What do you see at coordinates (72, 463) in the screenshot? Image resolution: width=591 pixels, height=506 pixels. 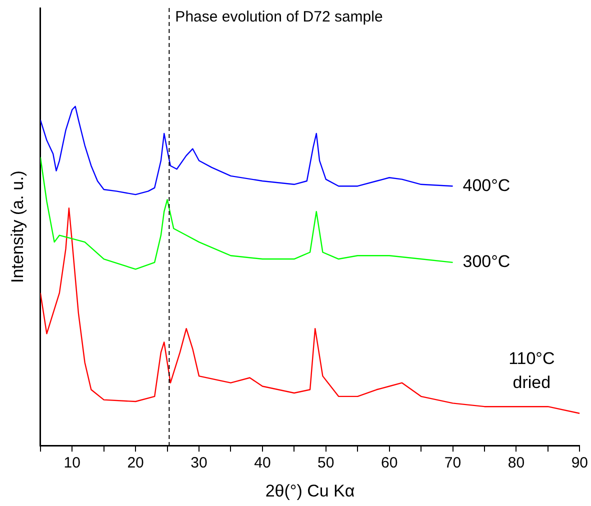 I see `x-tick-label: 10` at bounding box center [72, 463].